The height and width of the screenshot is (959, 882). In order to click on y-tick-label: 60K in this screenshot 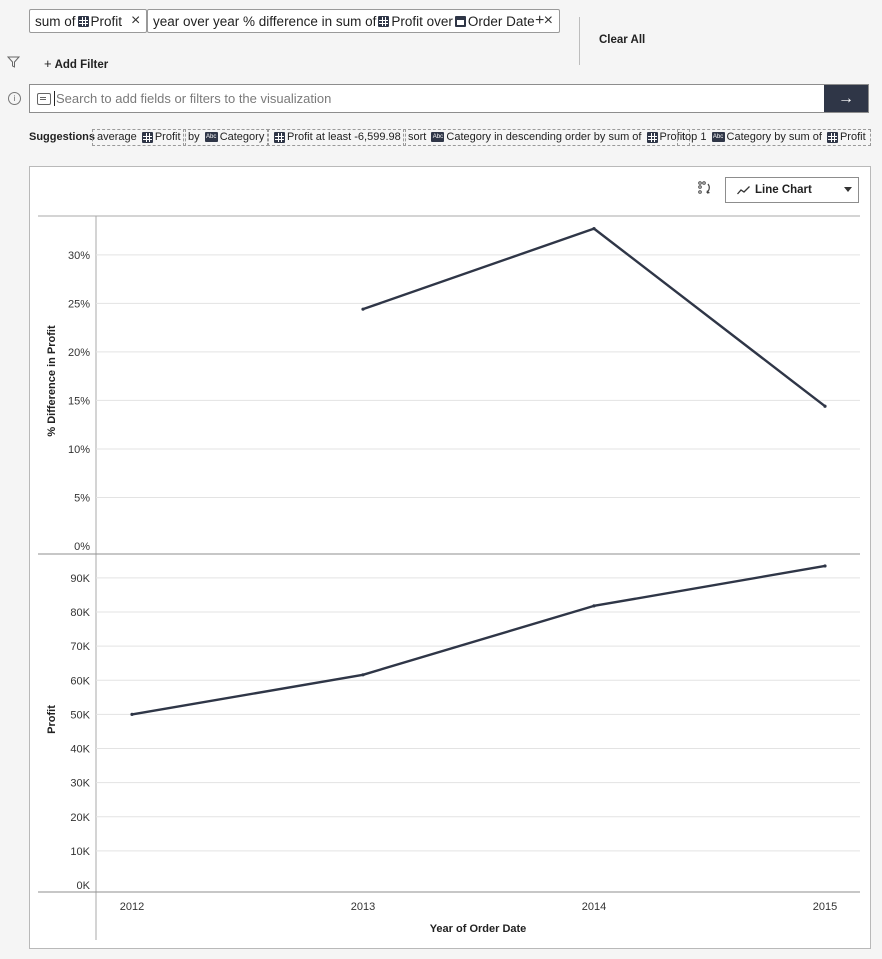, I will do `click(80, 681)`.